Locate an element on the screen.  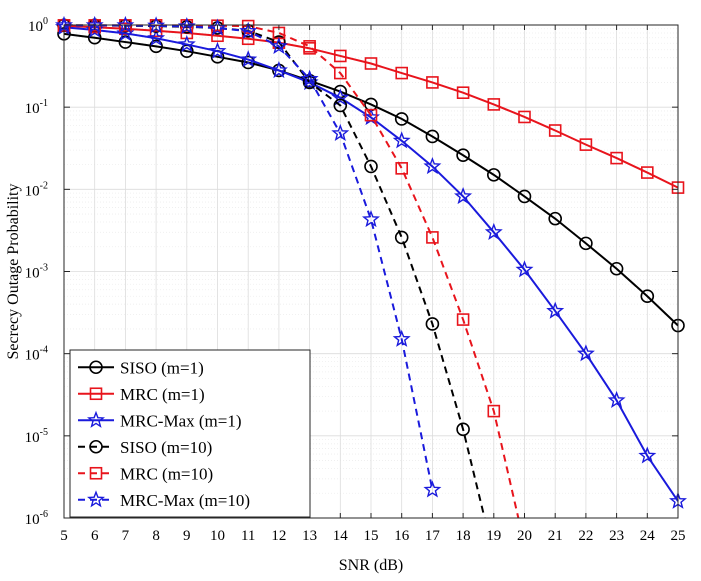
x-tick-label: 18 is located at coordinates (463, 536).